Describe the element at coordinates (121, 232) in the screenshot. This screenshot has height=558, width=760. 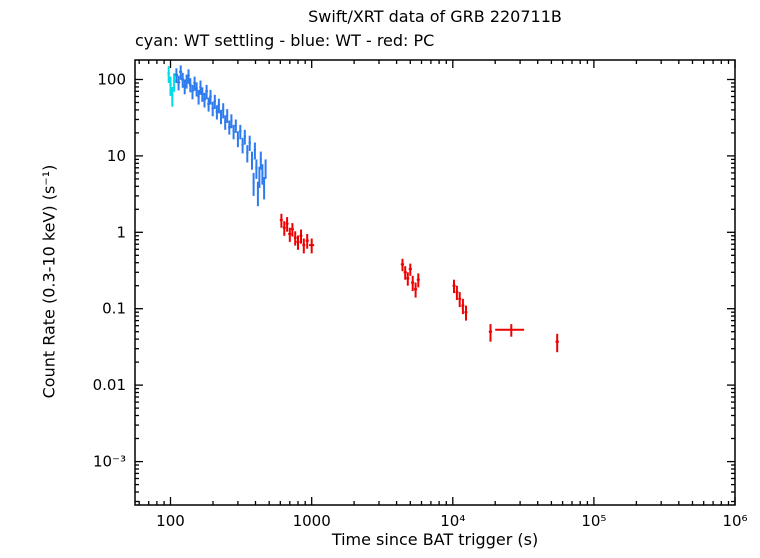
I see `svg-text: 1` at that location.